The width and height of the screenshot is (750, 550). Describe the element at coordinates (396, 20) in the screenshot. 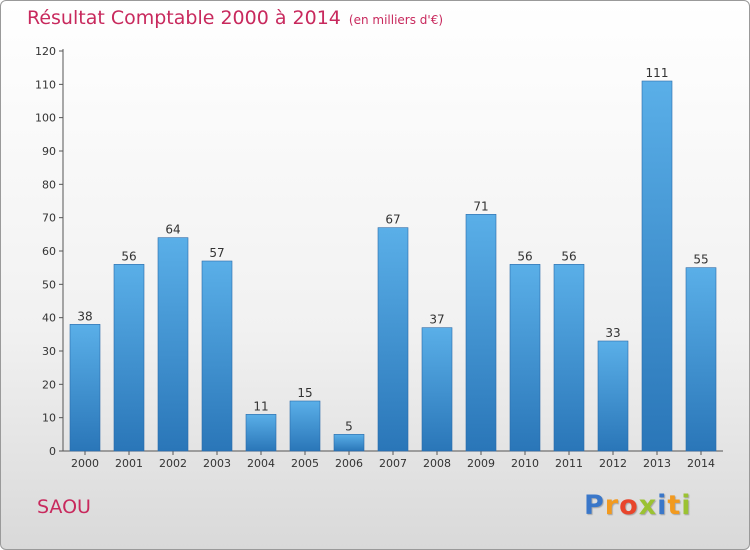

I see `chart-subtitle: (en milliers d'€)` at that location.